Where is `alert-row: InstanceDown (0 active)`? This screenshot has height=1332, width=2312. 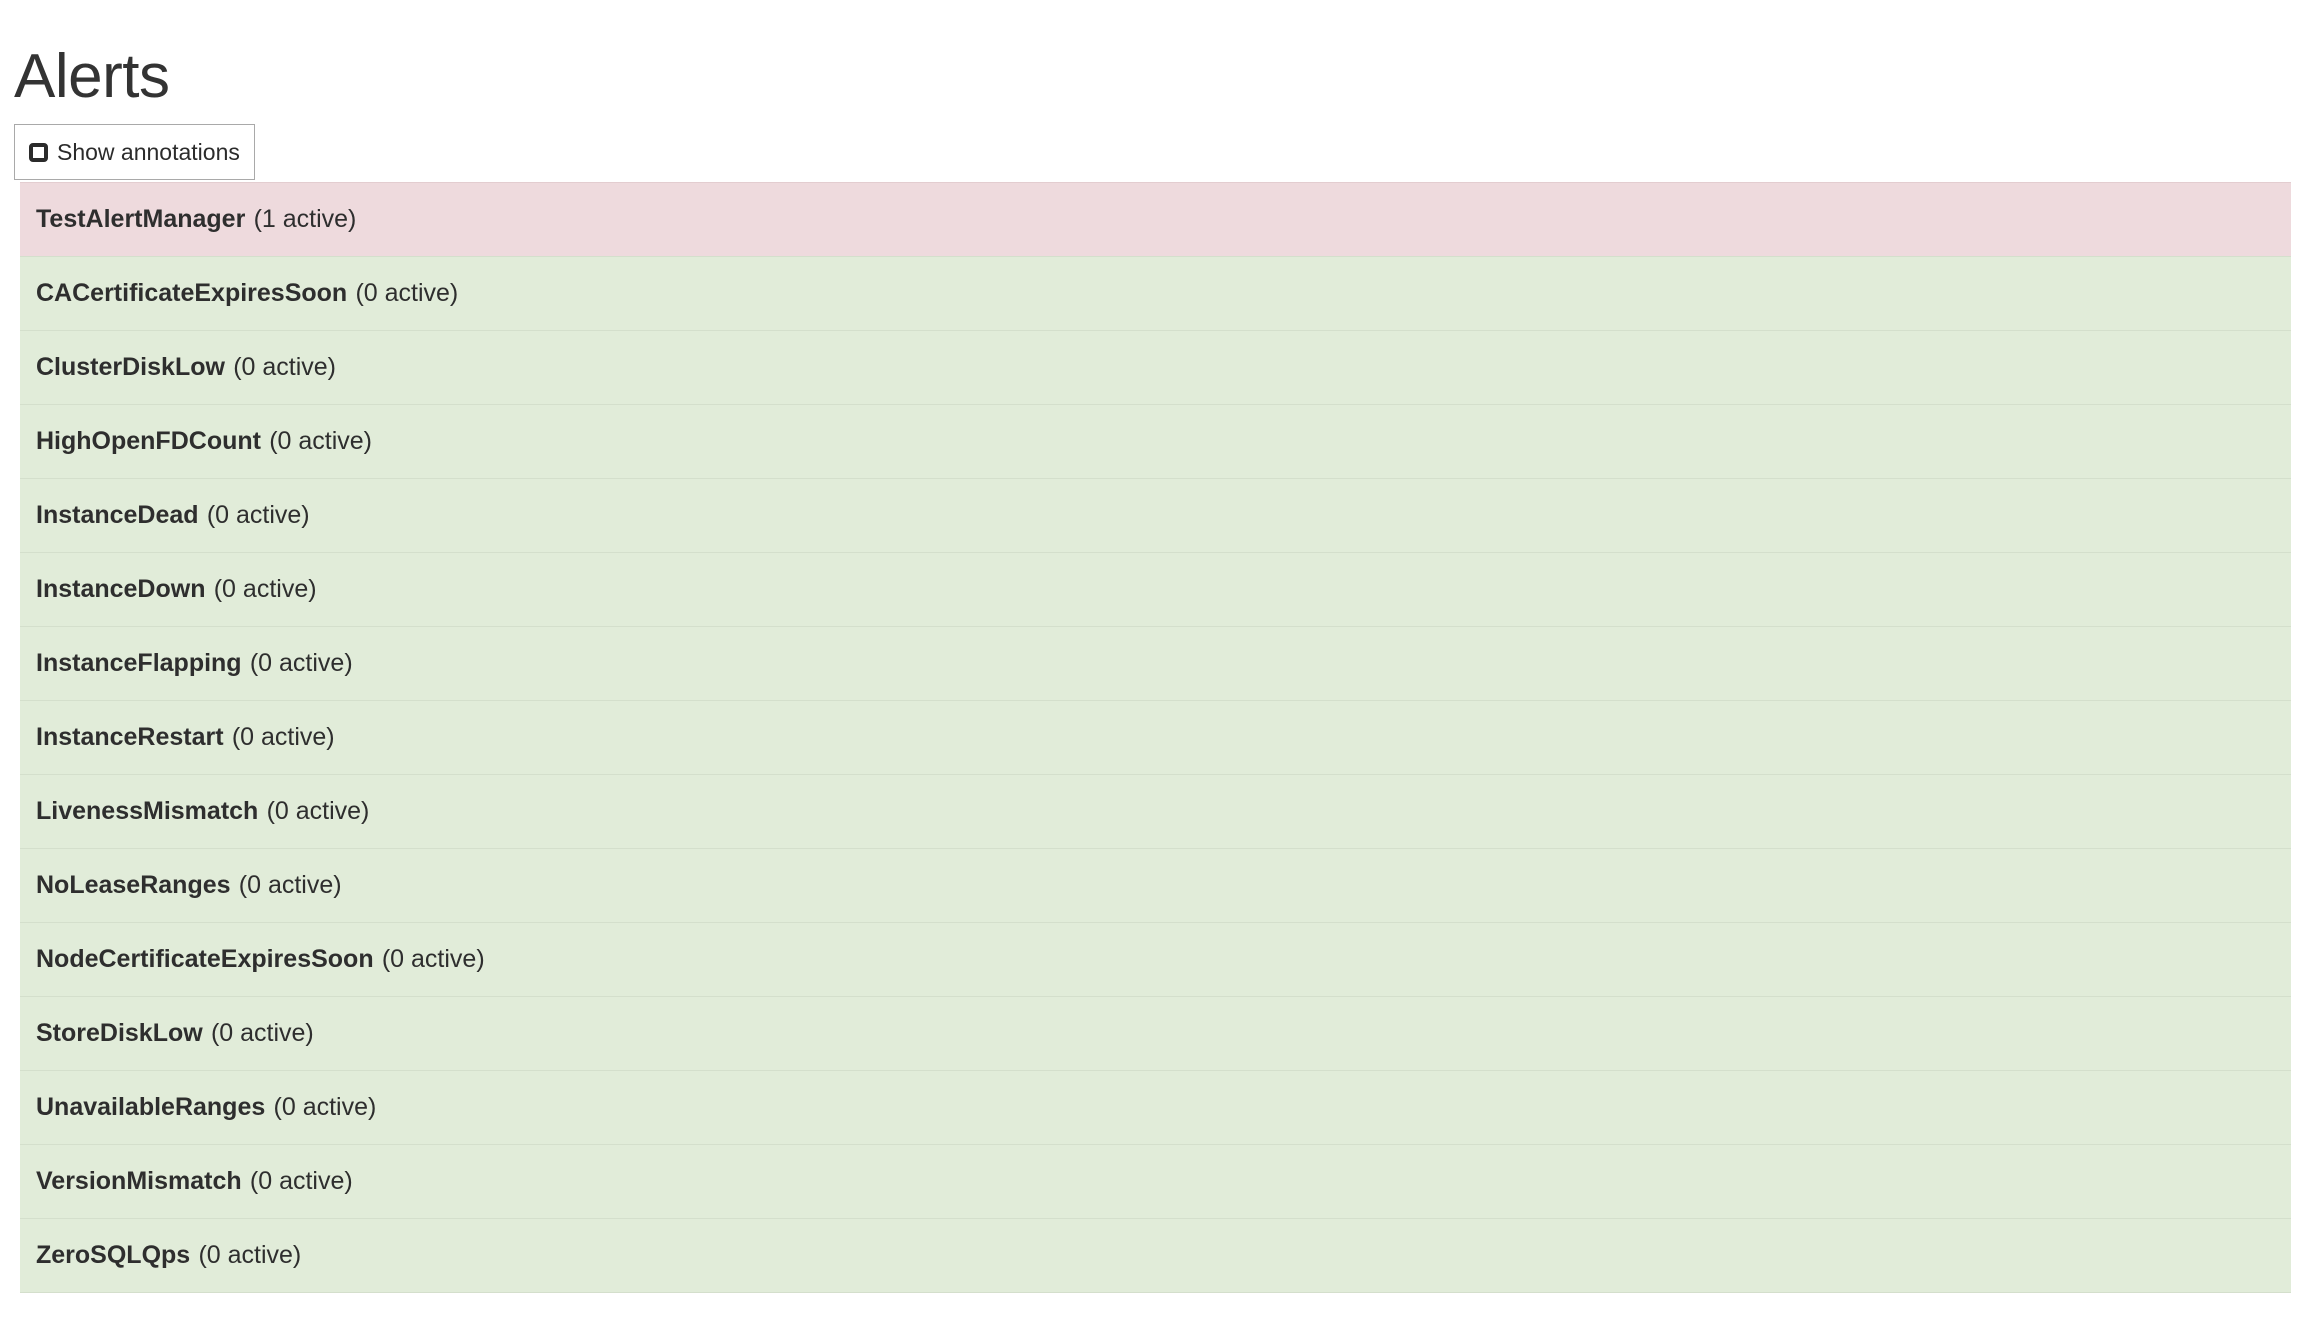
alert-row: InstanceDown (0 active) is located at coordinates (1155, 589).